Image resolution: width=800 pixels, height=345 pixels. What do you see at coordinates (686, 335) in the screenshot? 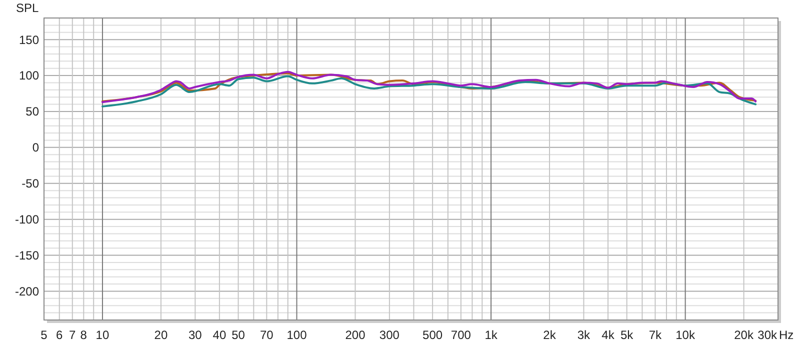
I see `x-tick-label: 10k` at bounding box center [686, 335].